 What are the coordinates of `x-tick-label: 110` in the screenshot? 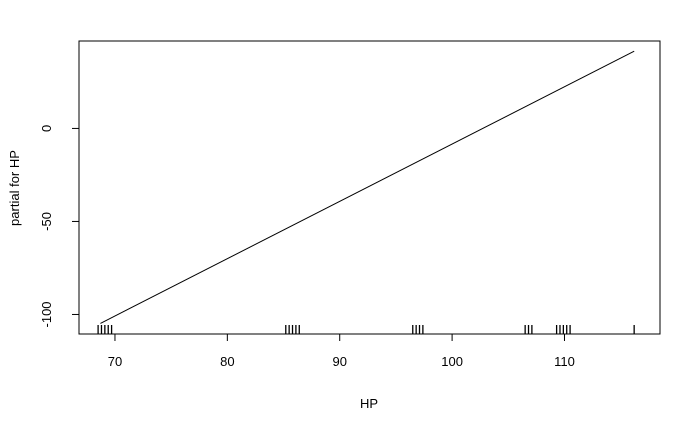 It's located at (564, 361).